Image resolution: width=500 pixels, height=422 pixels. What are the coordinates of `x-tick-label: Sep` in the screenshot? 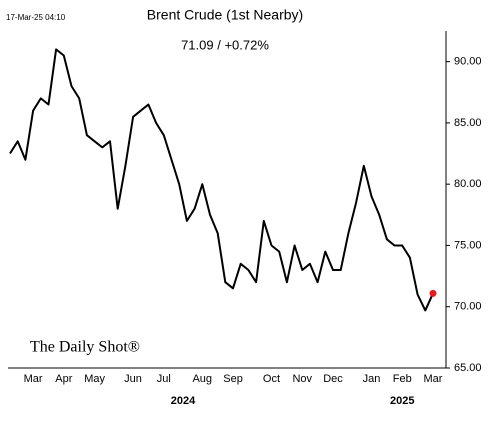 It's located at (233, 379).